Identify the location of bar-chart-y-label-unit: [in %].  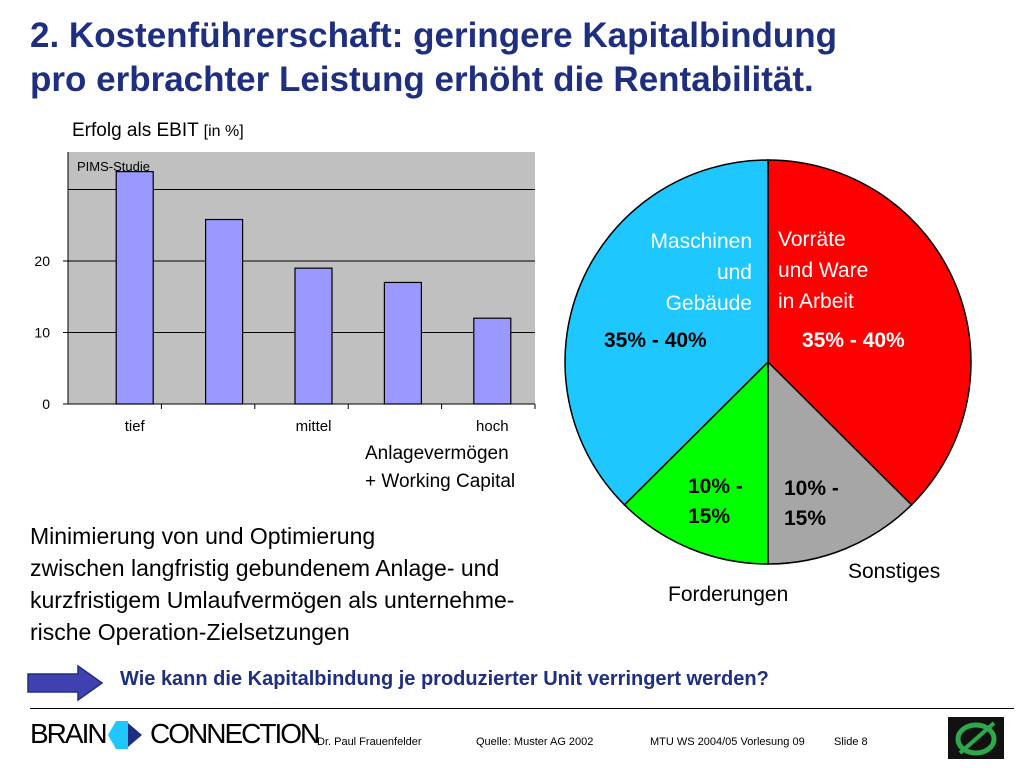
(223, 131).